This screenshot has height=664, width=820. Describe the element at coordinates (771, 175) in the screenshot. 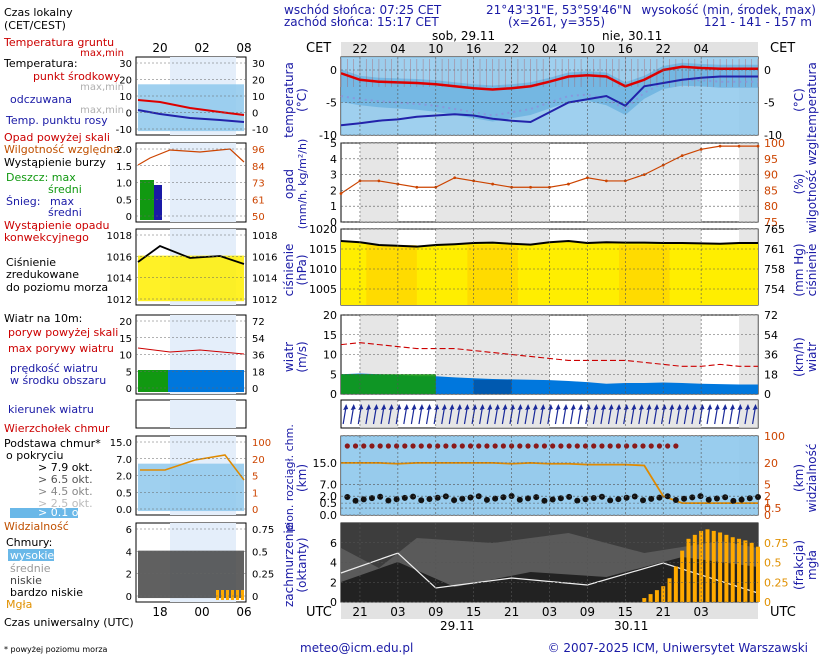

I see `y-tick-label-right: 90` at that location.